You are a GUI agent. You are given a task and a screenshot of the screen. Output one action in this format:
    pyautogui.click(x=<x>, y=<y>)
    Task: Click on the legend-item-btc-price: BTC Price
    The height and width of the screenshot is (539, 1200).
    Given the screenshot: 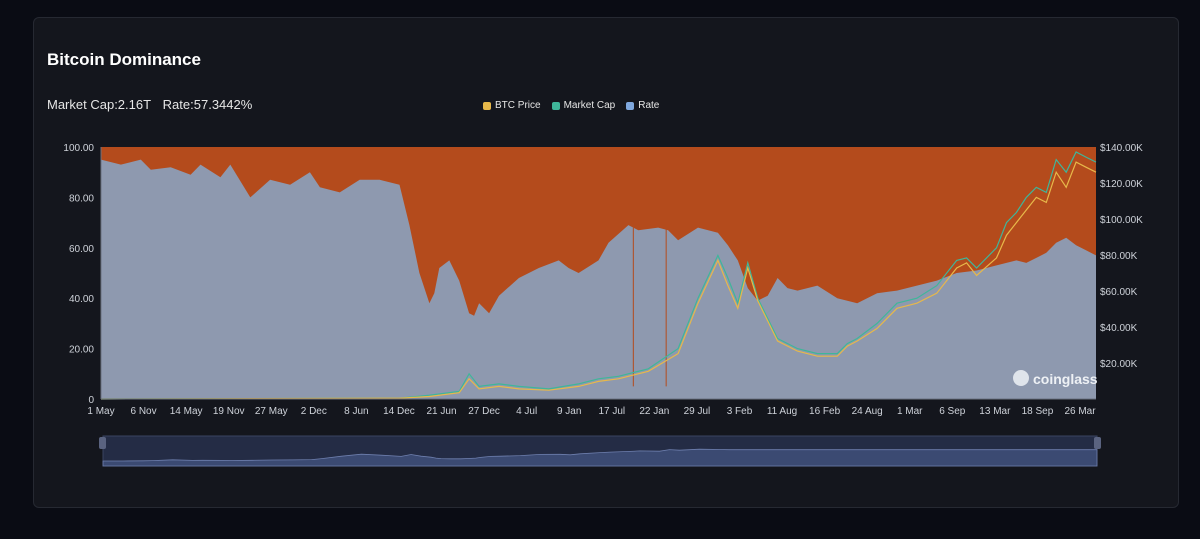 What is the action you would take?
    pyautogui.click(x=512, y=105)
    